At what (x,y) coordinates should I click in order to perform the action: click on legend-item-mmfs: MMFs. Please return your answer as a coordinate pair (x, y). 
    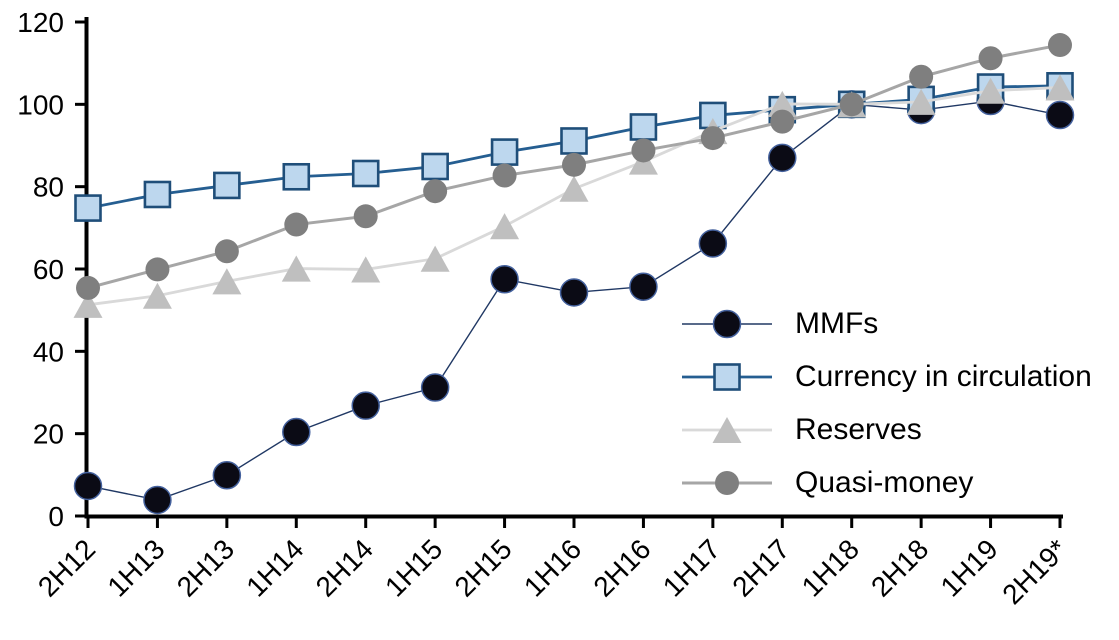
    Looking at the image, I should click on (887, 323).